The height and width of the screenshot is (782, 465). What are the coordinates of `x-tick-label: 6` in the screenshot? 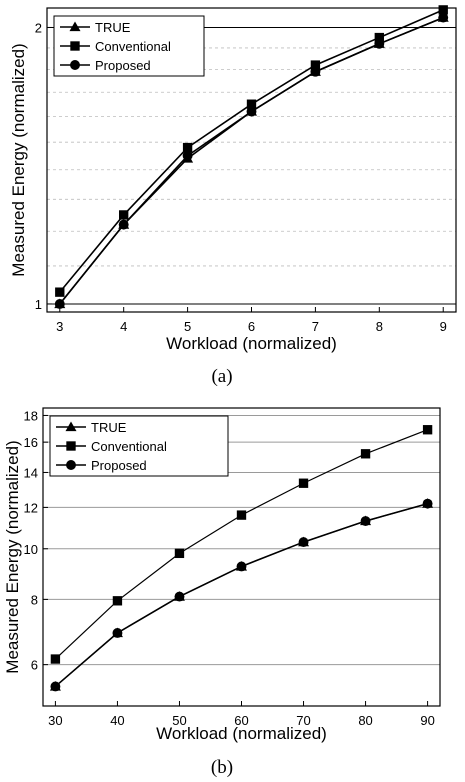 It's located at (251, 326).